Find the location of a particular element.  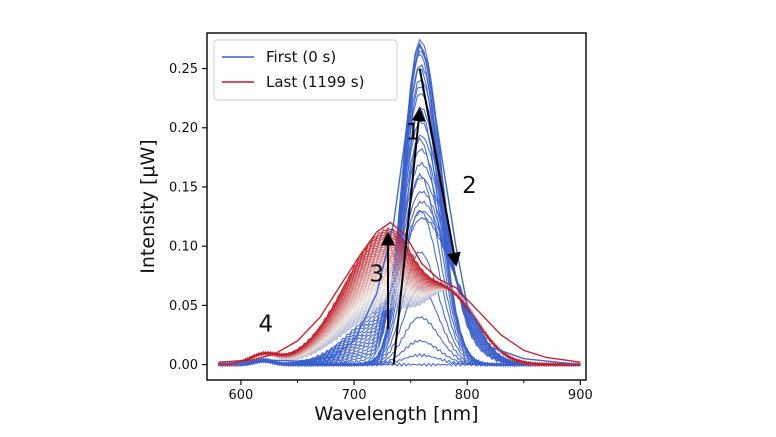

annotation-labels: 1 2 3 4 is located at coordinates (368, 229).